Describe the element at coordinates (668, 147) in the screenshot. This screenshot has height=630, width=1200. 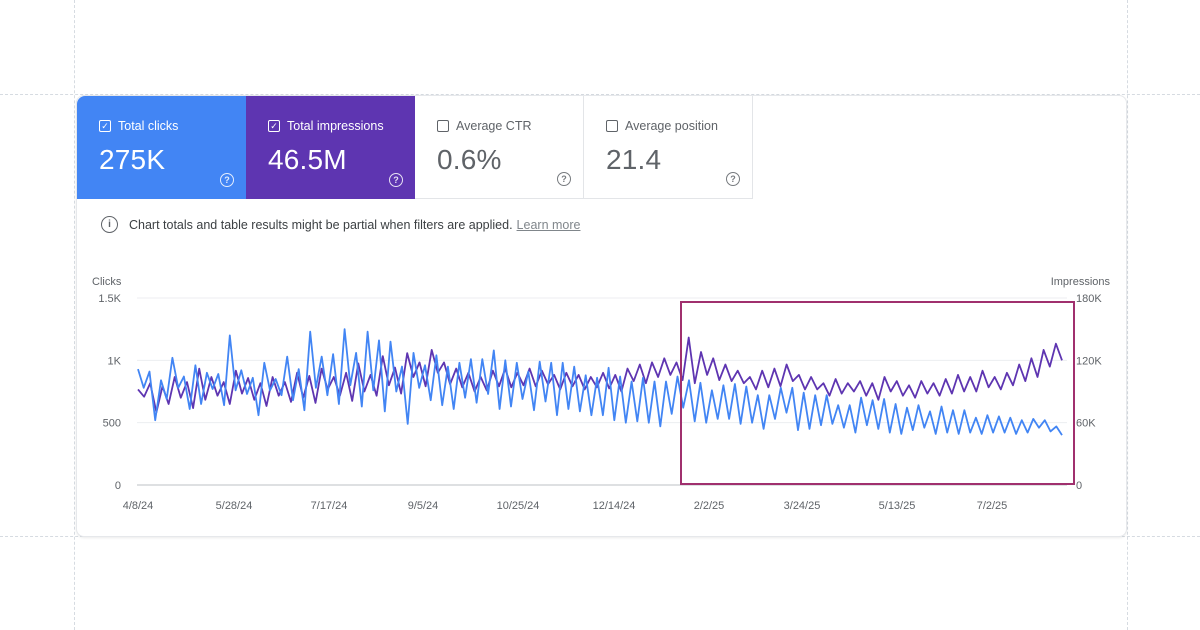
I see `average-position-card: Average position 21.4 ?` at that location.